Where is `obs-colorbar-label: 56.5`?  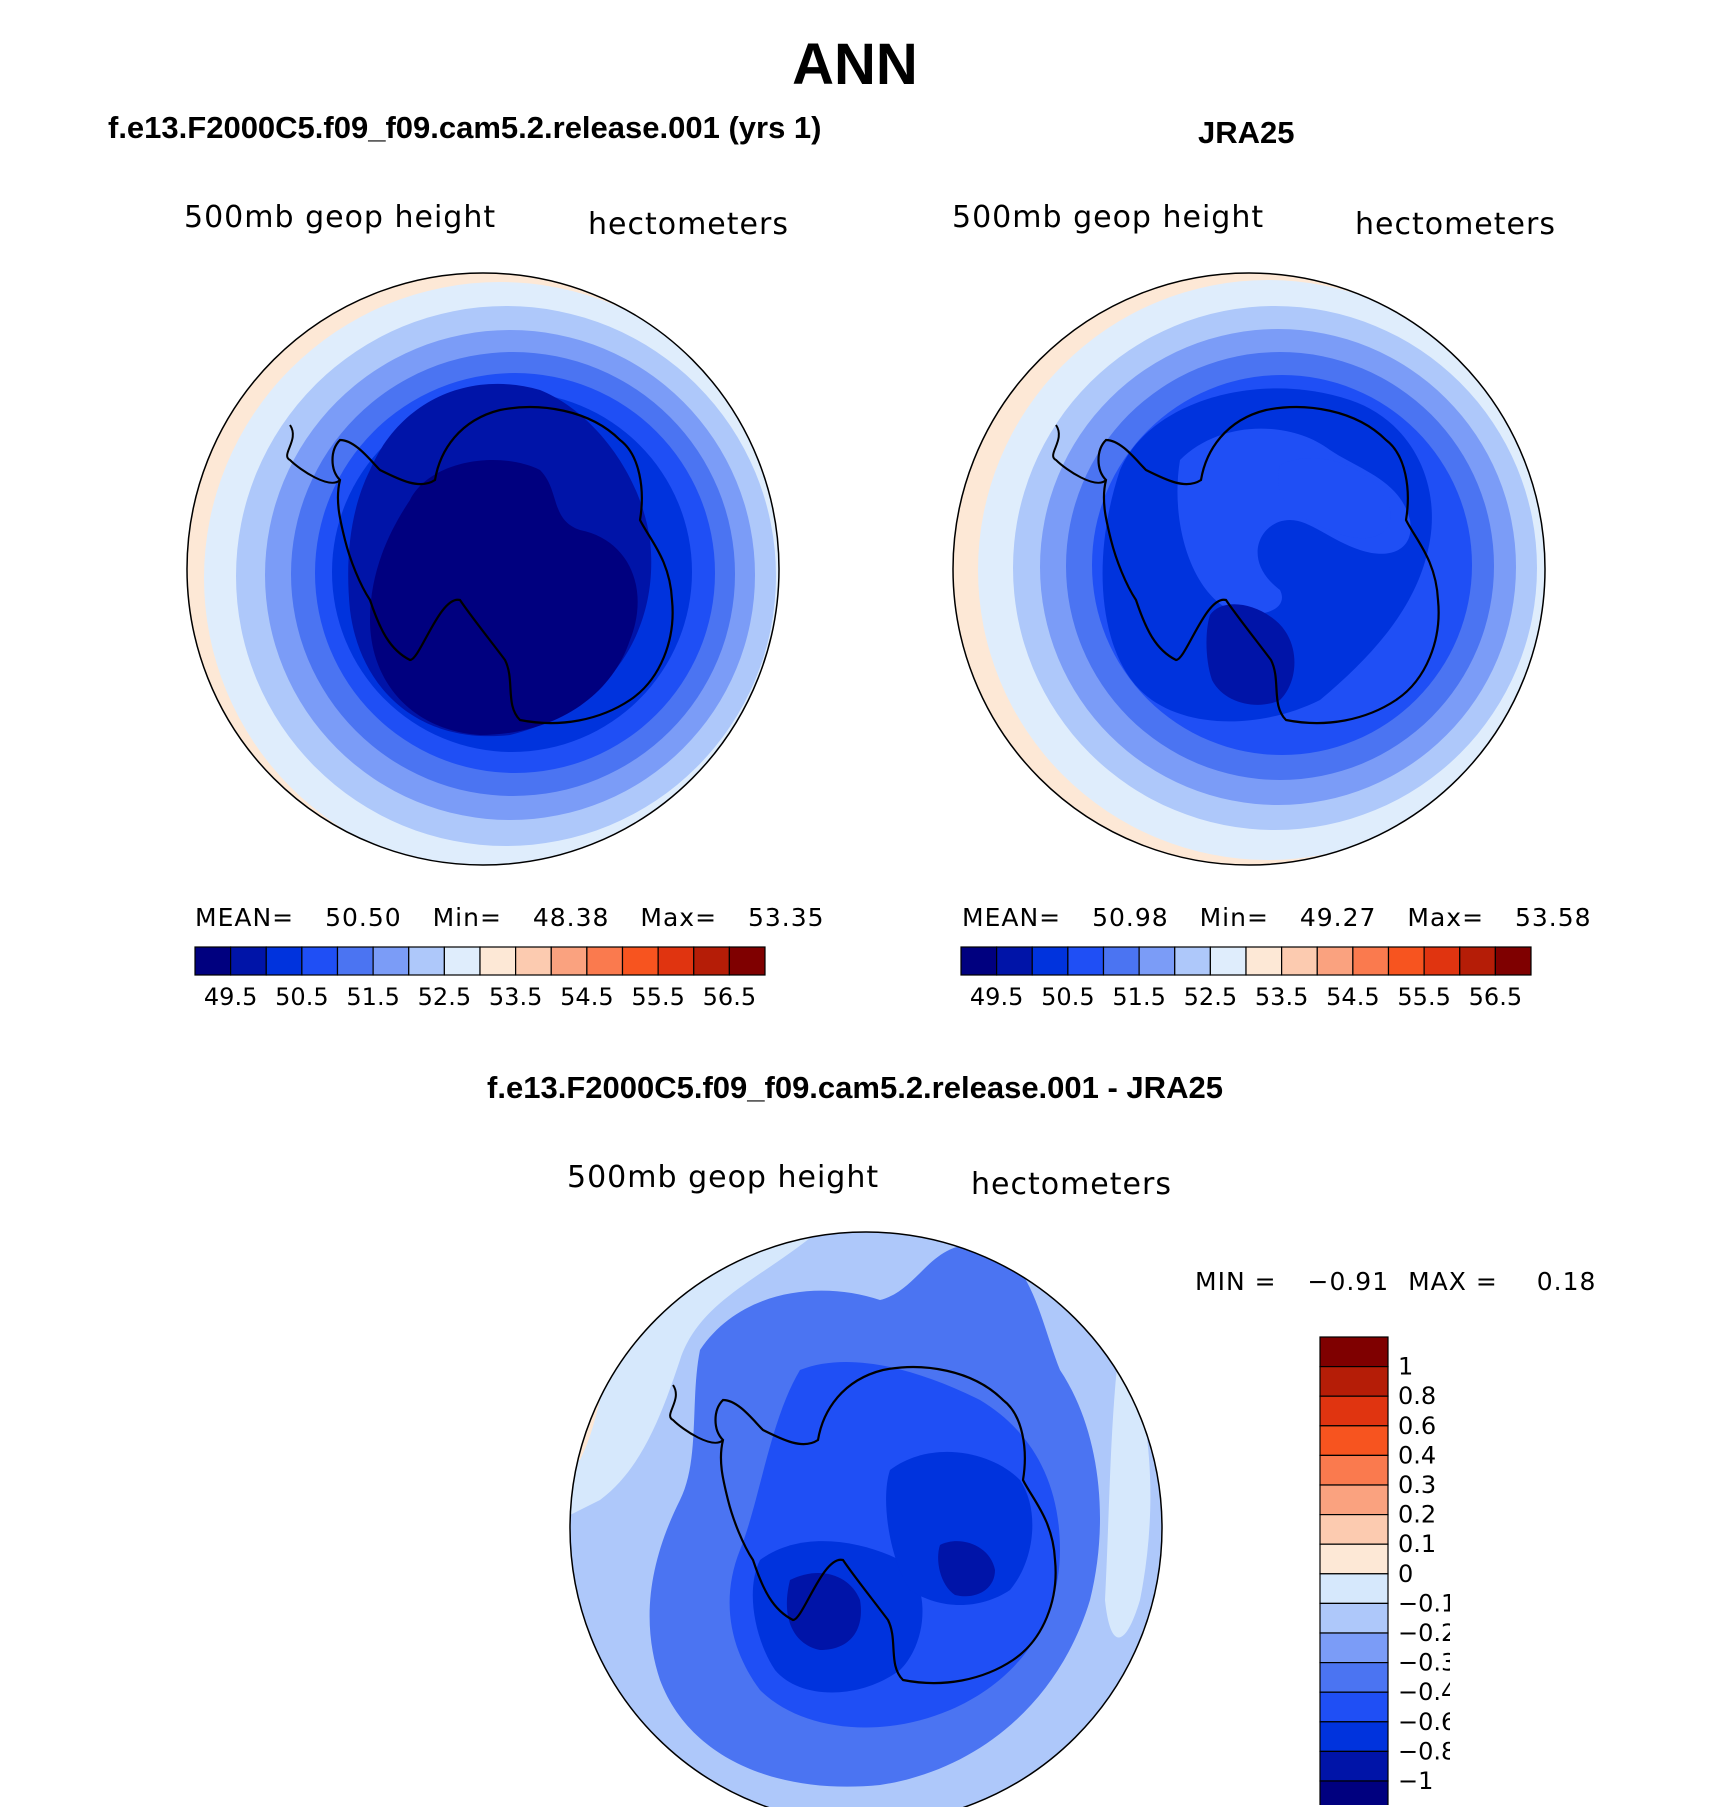
obs-colorbar-label: 56.5 is located at coordinates (1495, 997).